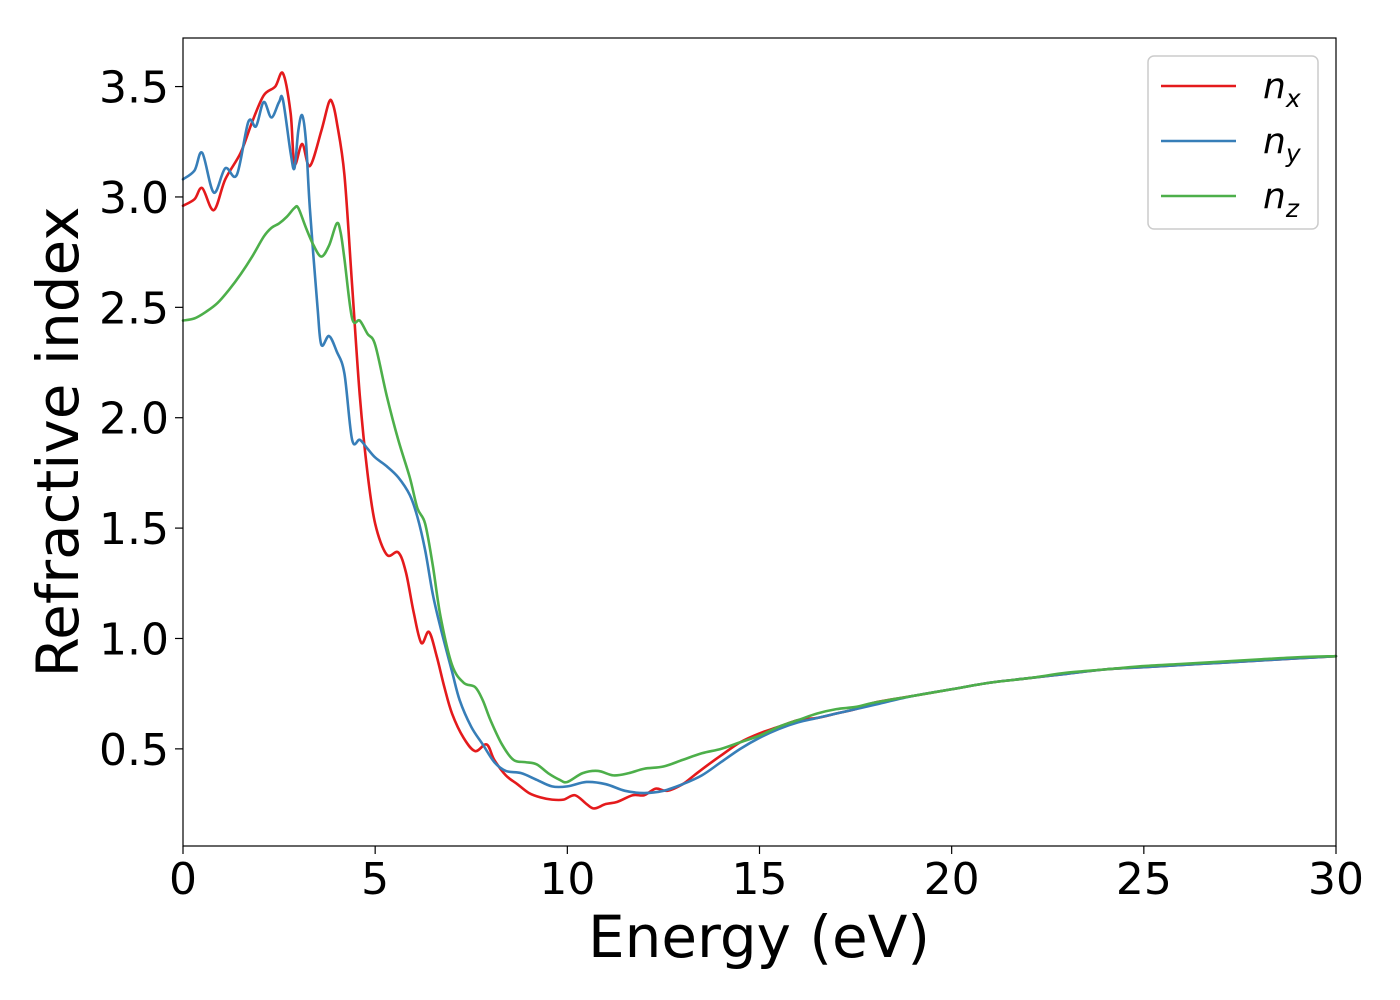 This screenshot has width=1400, height=1000. Describe the element at coordinates (1233, 142) in the screenshot. I see `legend-box` at that location.